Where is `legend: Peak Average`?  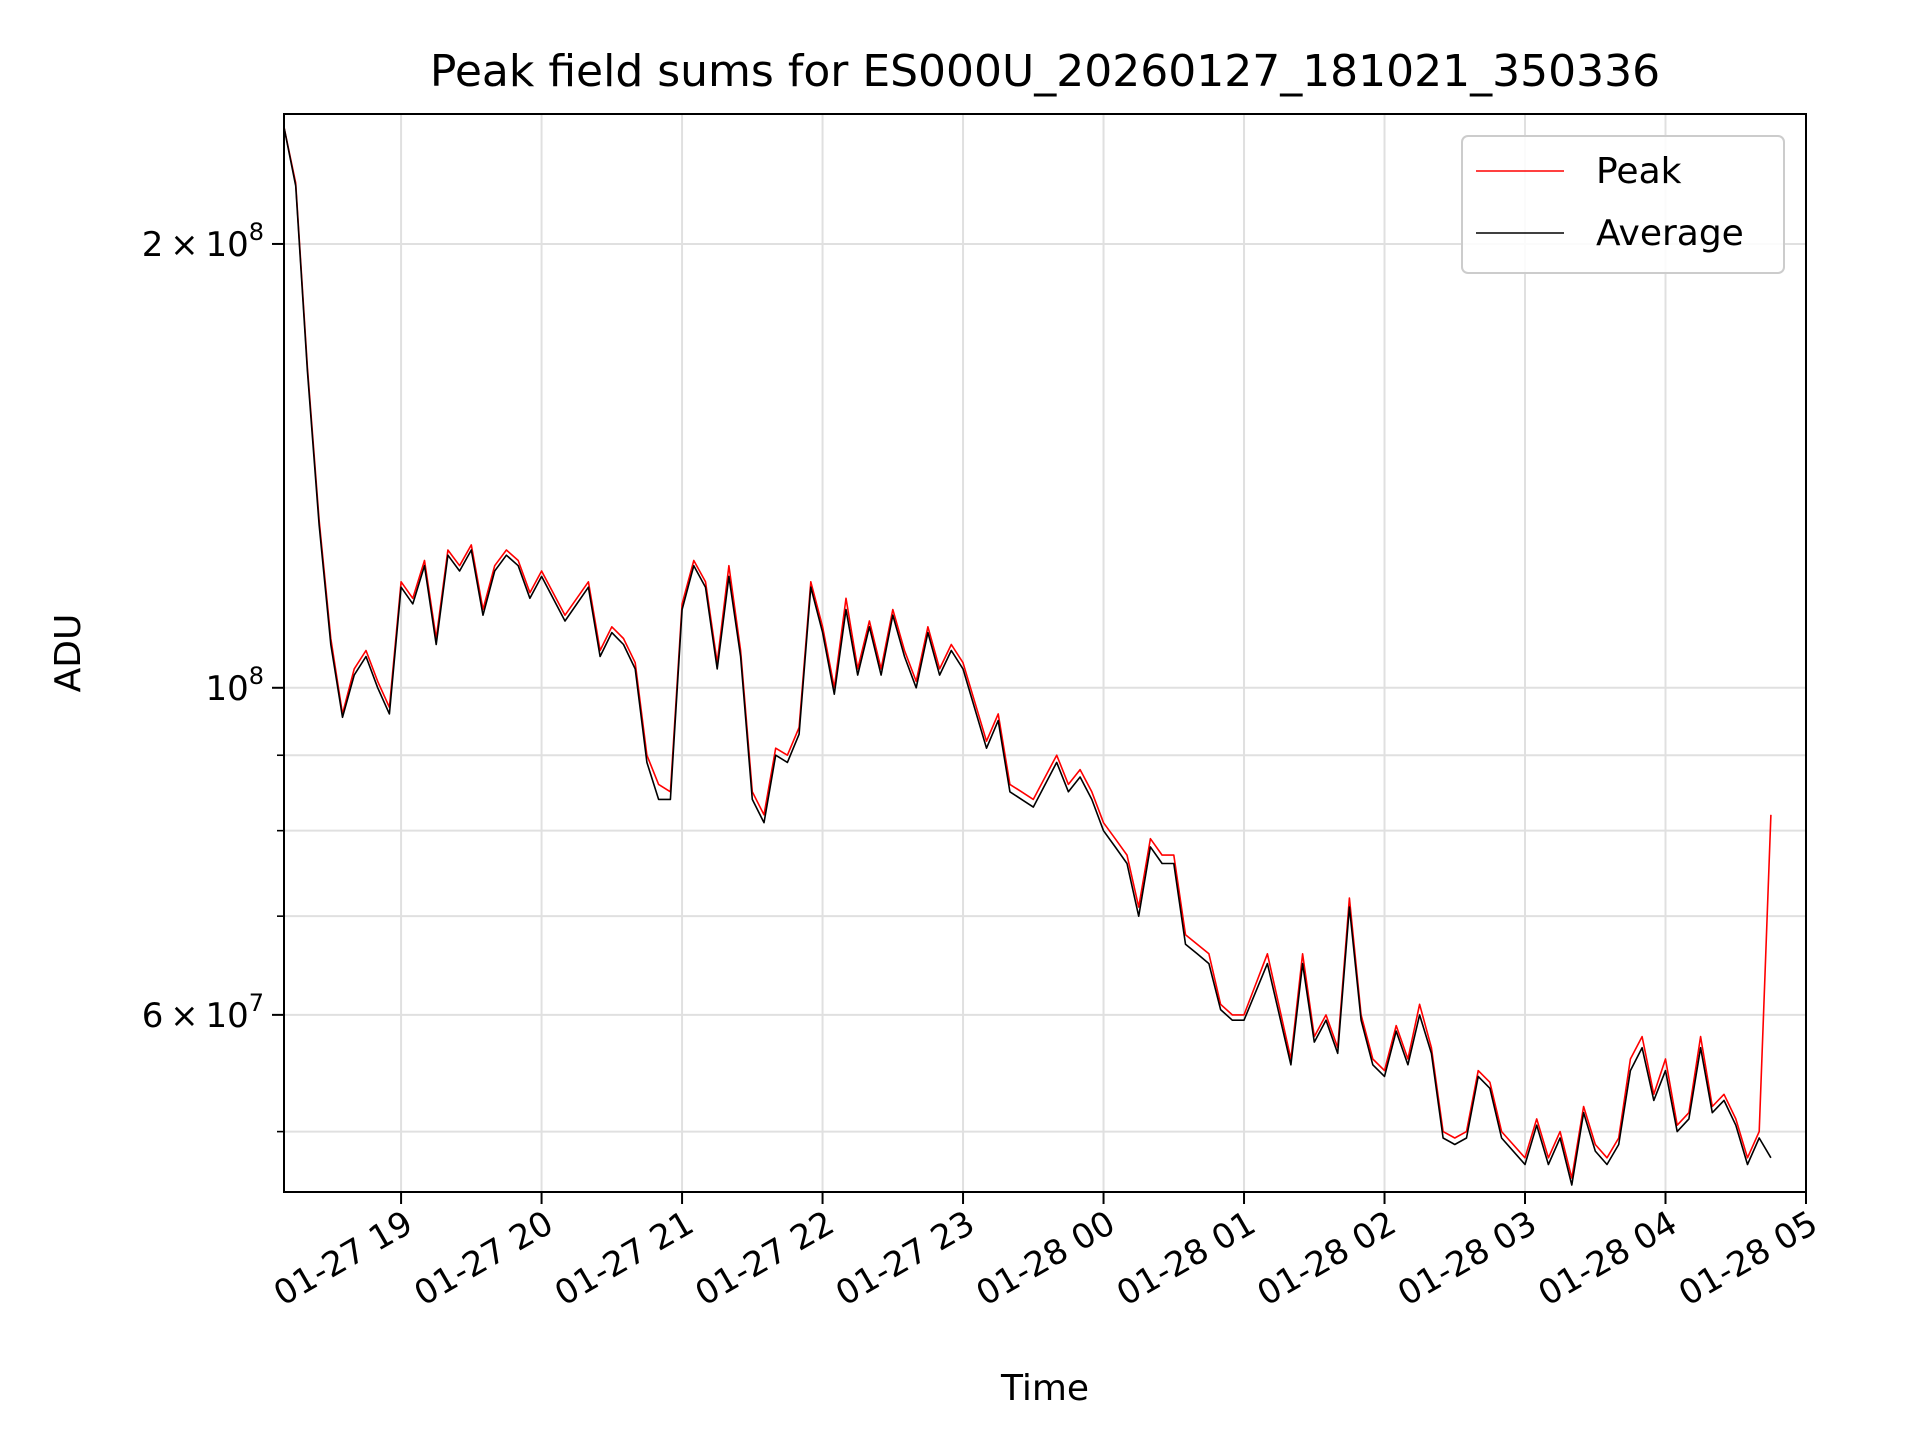 legend: Peak Average is located at coordinates (1623, 204).